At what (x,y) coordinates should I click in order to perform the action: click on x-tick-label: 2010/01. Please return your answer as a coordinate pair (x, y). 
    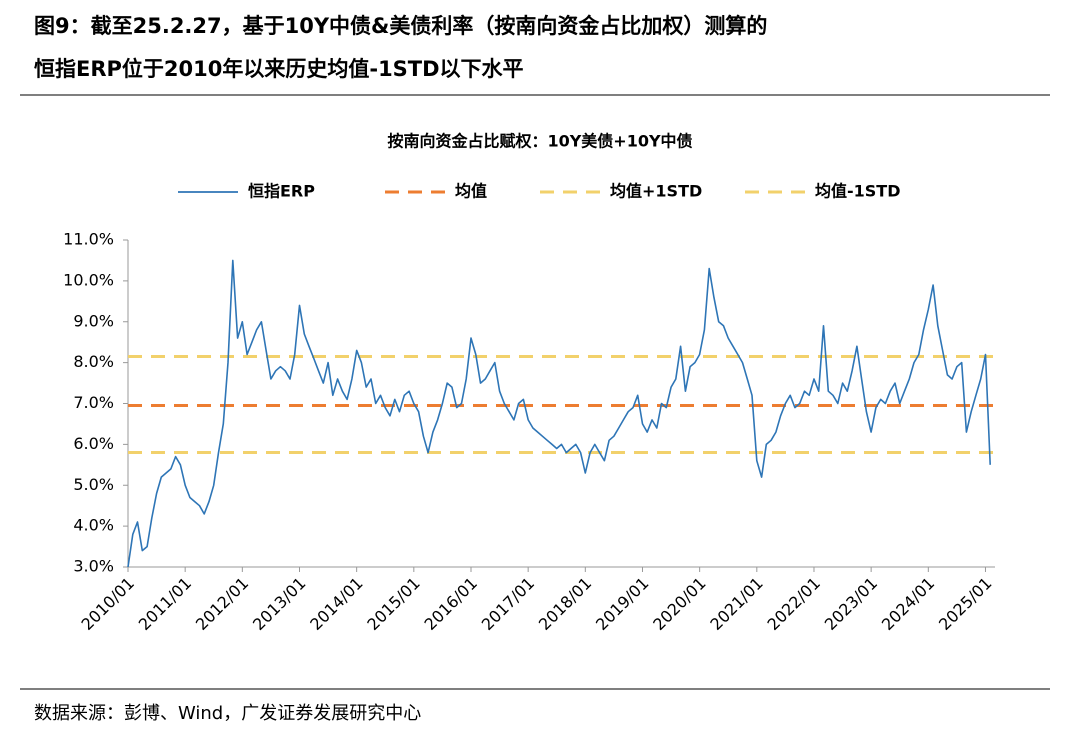
    Looking at the image, I should click on (108, 604).